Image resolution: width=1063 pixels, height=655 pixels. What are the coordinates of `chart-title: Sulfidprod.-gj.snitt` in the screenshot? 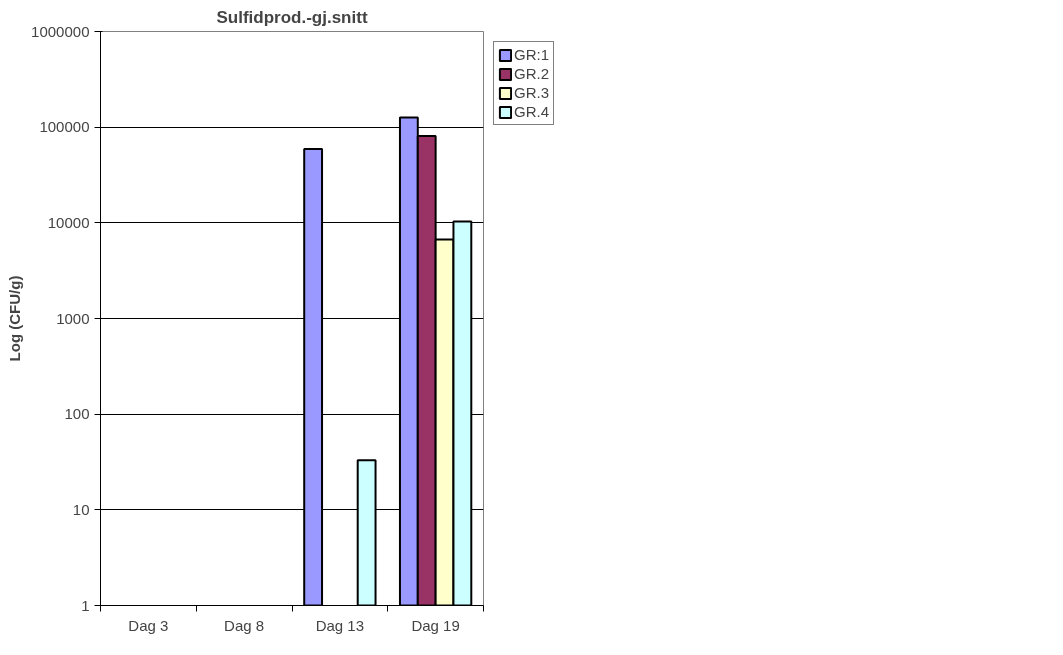 It's located at (292, 17).